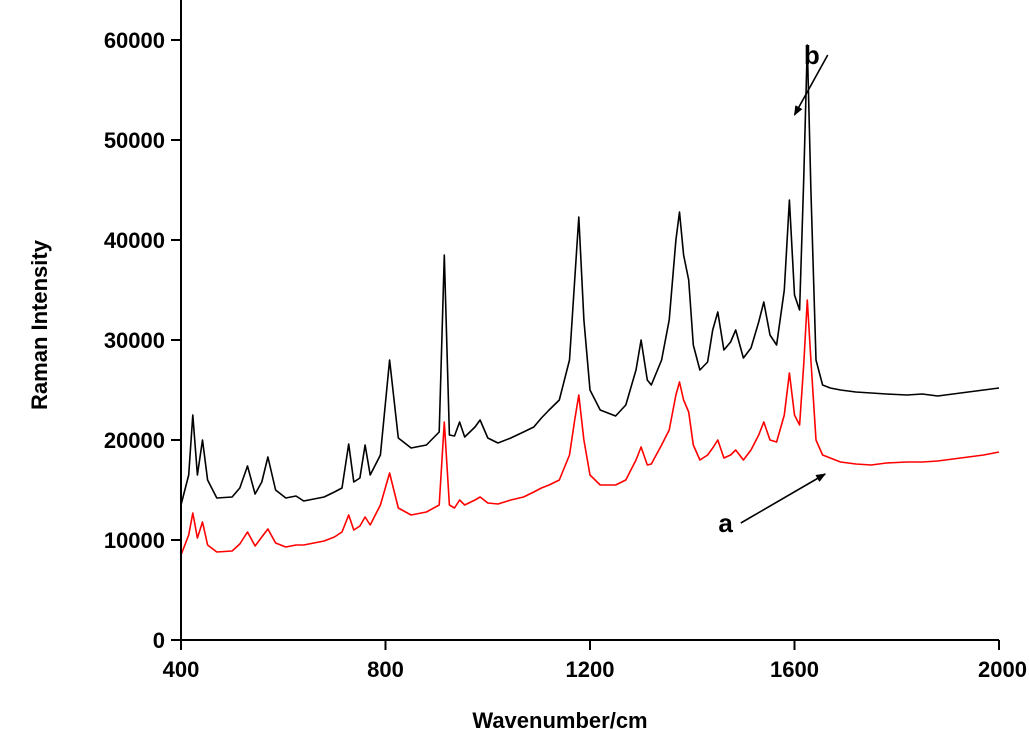  Describe the element at coordinates (590, 669) in the screenshot. I see `x-tick-label: 1200` at that location.